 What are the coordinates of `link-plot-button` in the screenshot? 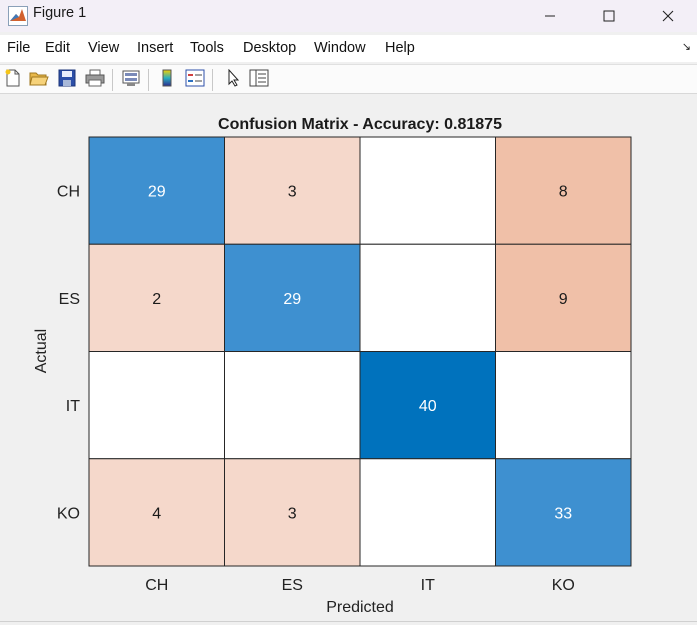 It's located at (131, 80).